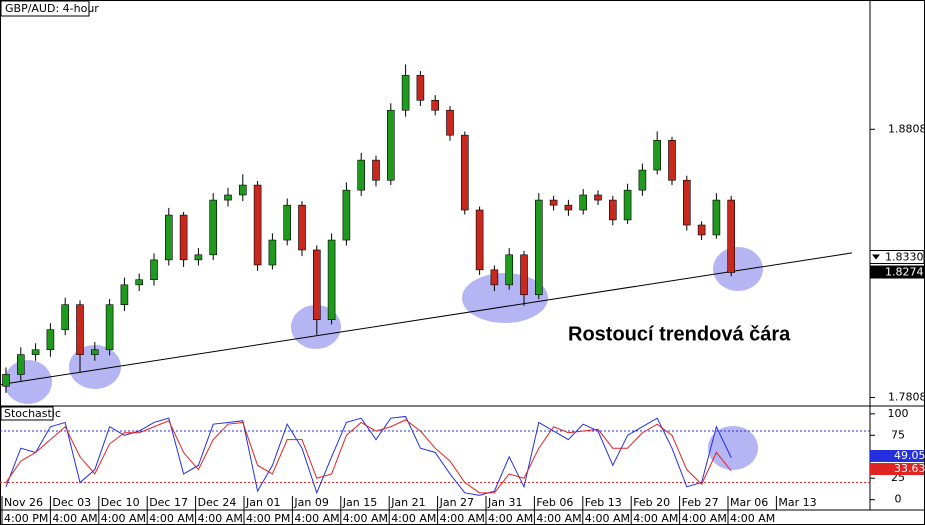 This screenshot has height=525, width=925. Describe the element at coordinates (359, 502) in the screenshot. I see `date-label: Jan 15` at that location.